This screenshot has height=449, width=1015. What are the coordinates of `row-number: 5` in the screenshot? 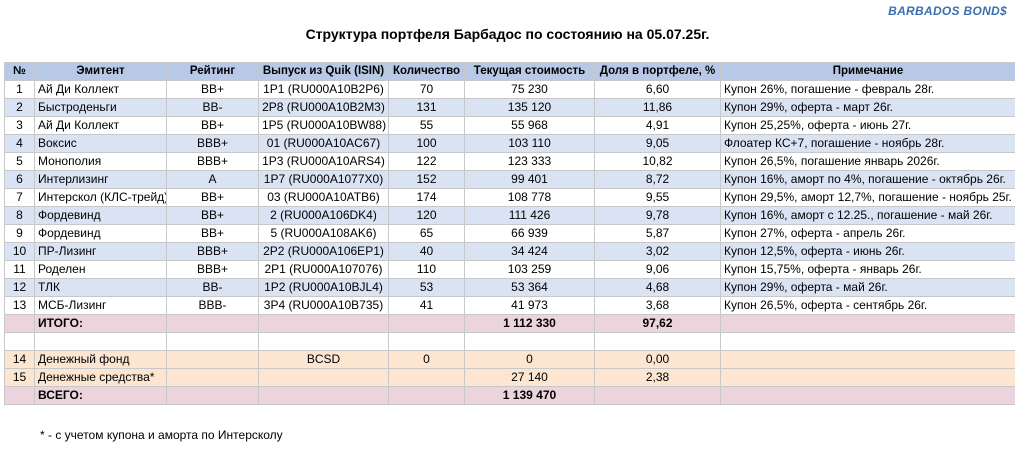 It's located at (19, 161).